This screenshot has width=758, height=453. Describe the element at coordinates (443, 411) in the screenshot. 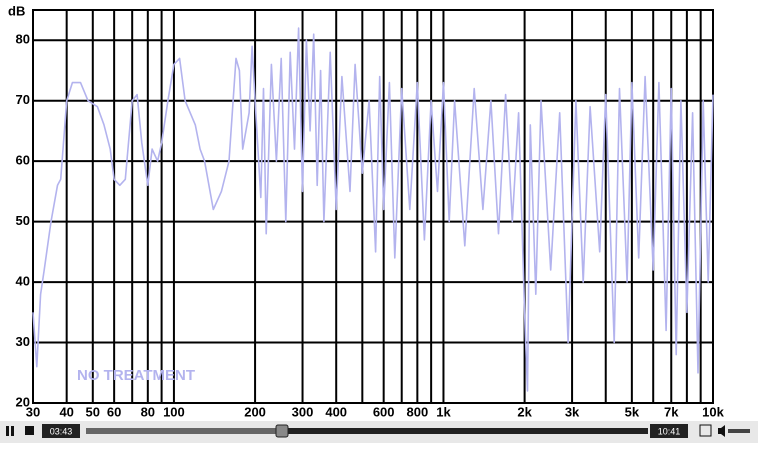

I see `x-tick-label: 1k` at that location.